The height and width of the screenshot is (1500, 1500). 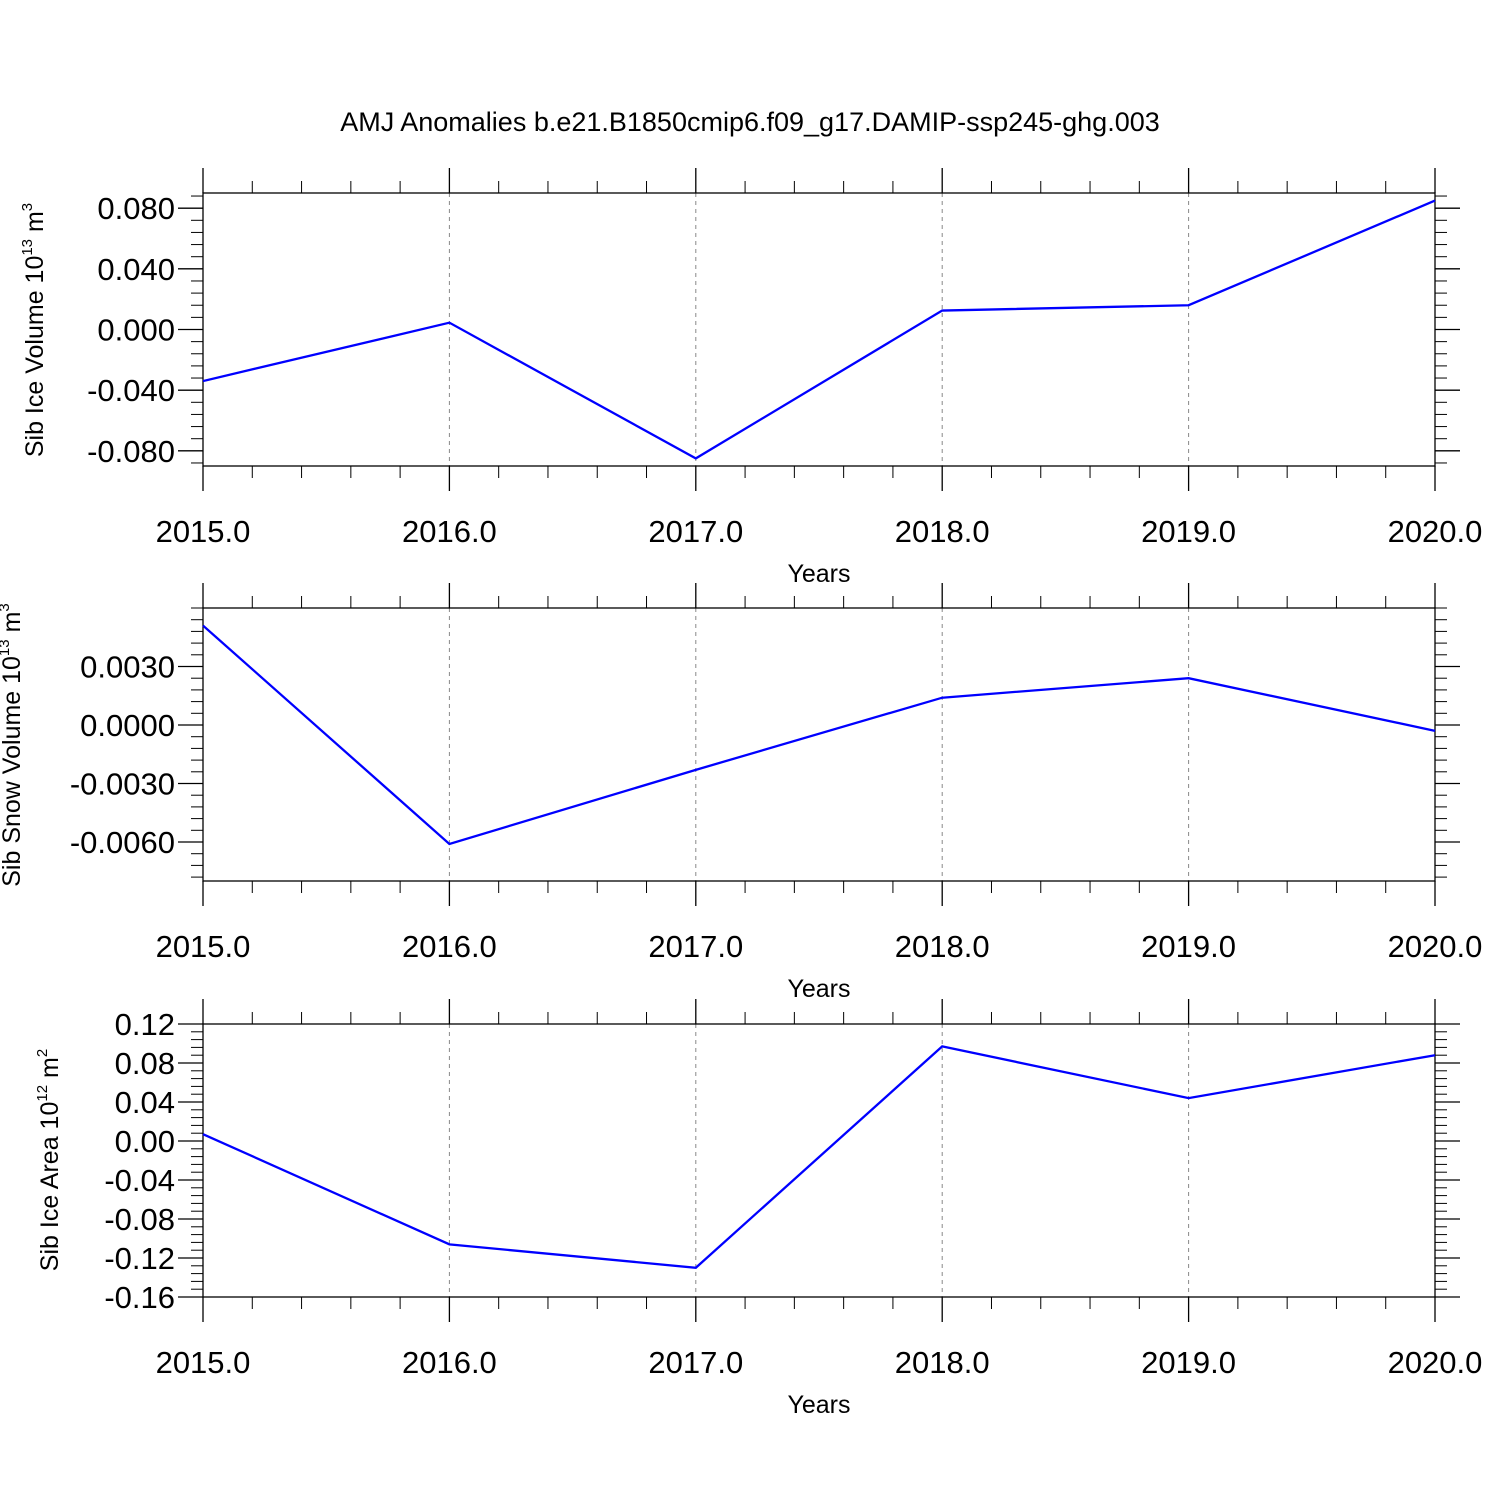 What do you see at coordinates (139, 1297) in the screenshot?
I see `y-tick-label: -0.16` at bounding box center [139, 1297].